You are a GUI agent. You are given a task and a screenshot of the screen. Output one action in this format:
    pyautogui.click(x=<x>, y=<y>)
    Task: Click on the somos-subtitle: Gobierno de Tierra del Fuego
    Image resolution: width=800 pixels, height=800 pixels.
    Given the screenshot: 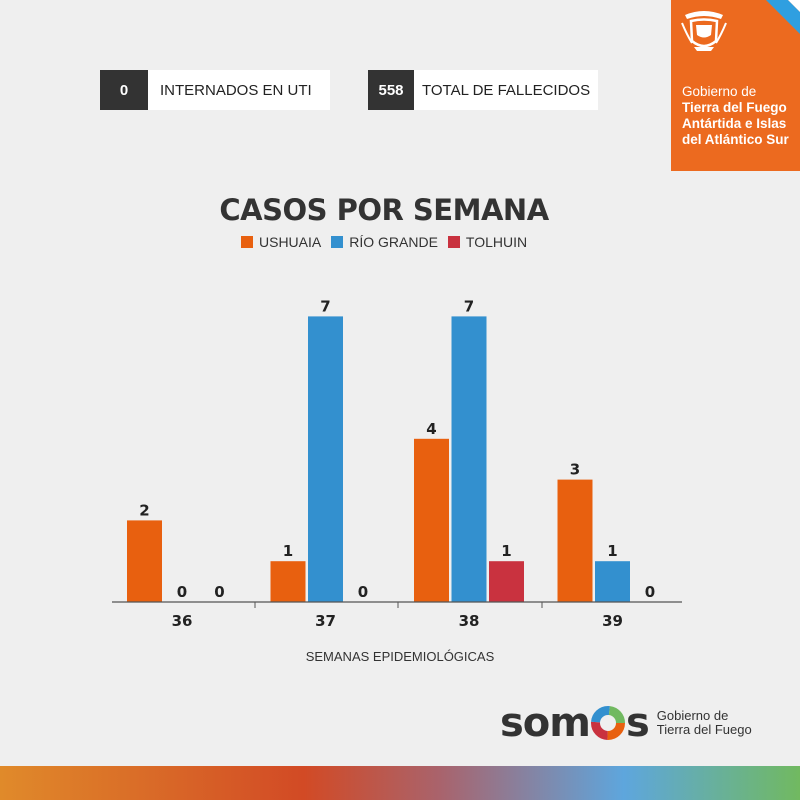 What is the action you would take?
    pyautogui.click(x=704, y=723)
    